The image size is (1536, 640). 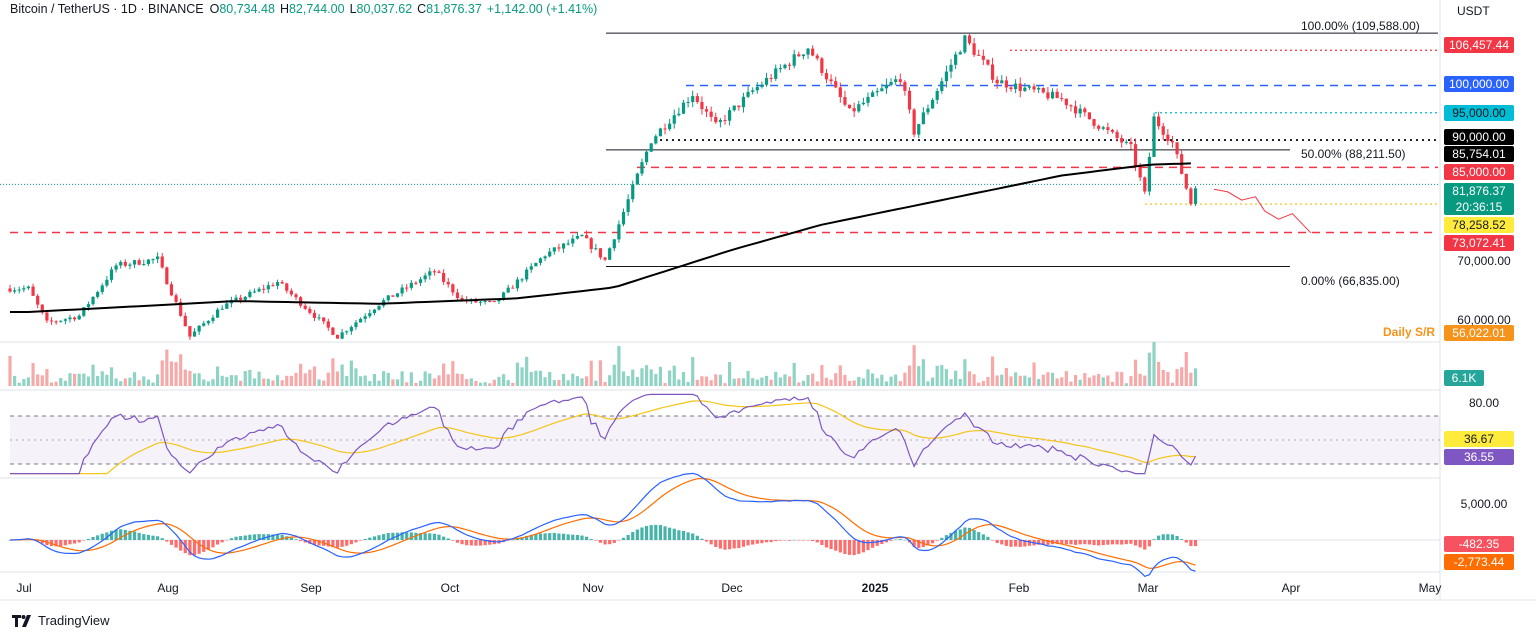 I want to click on tradingview-logo: TradingView, so click(x=61, y=620).